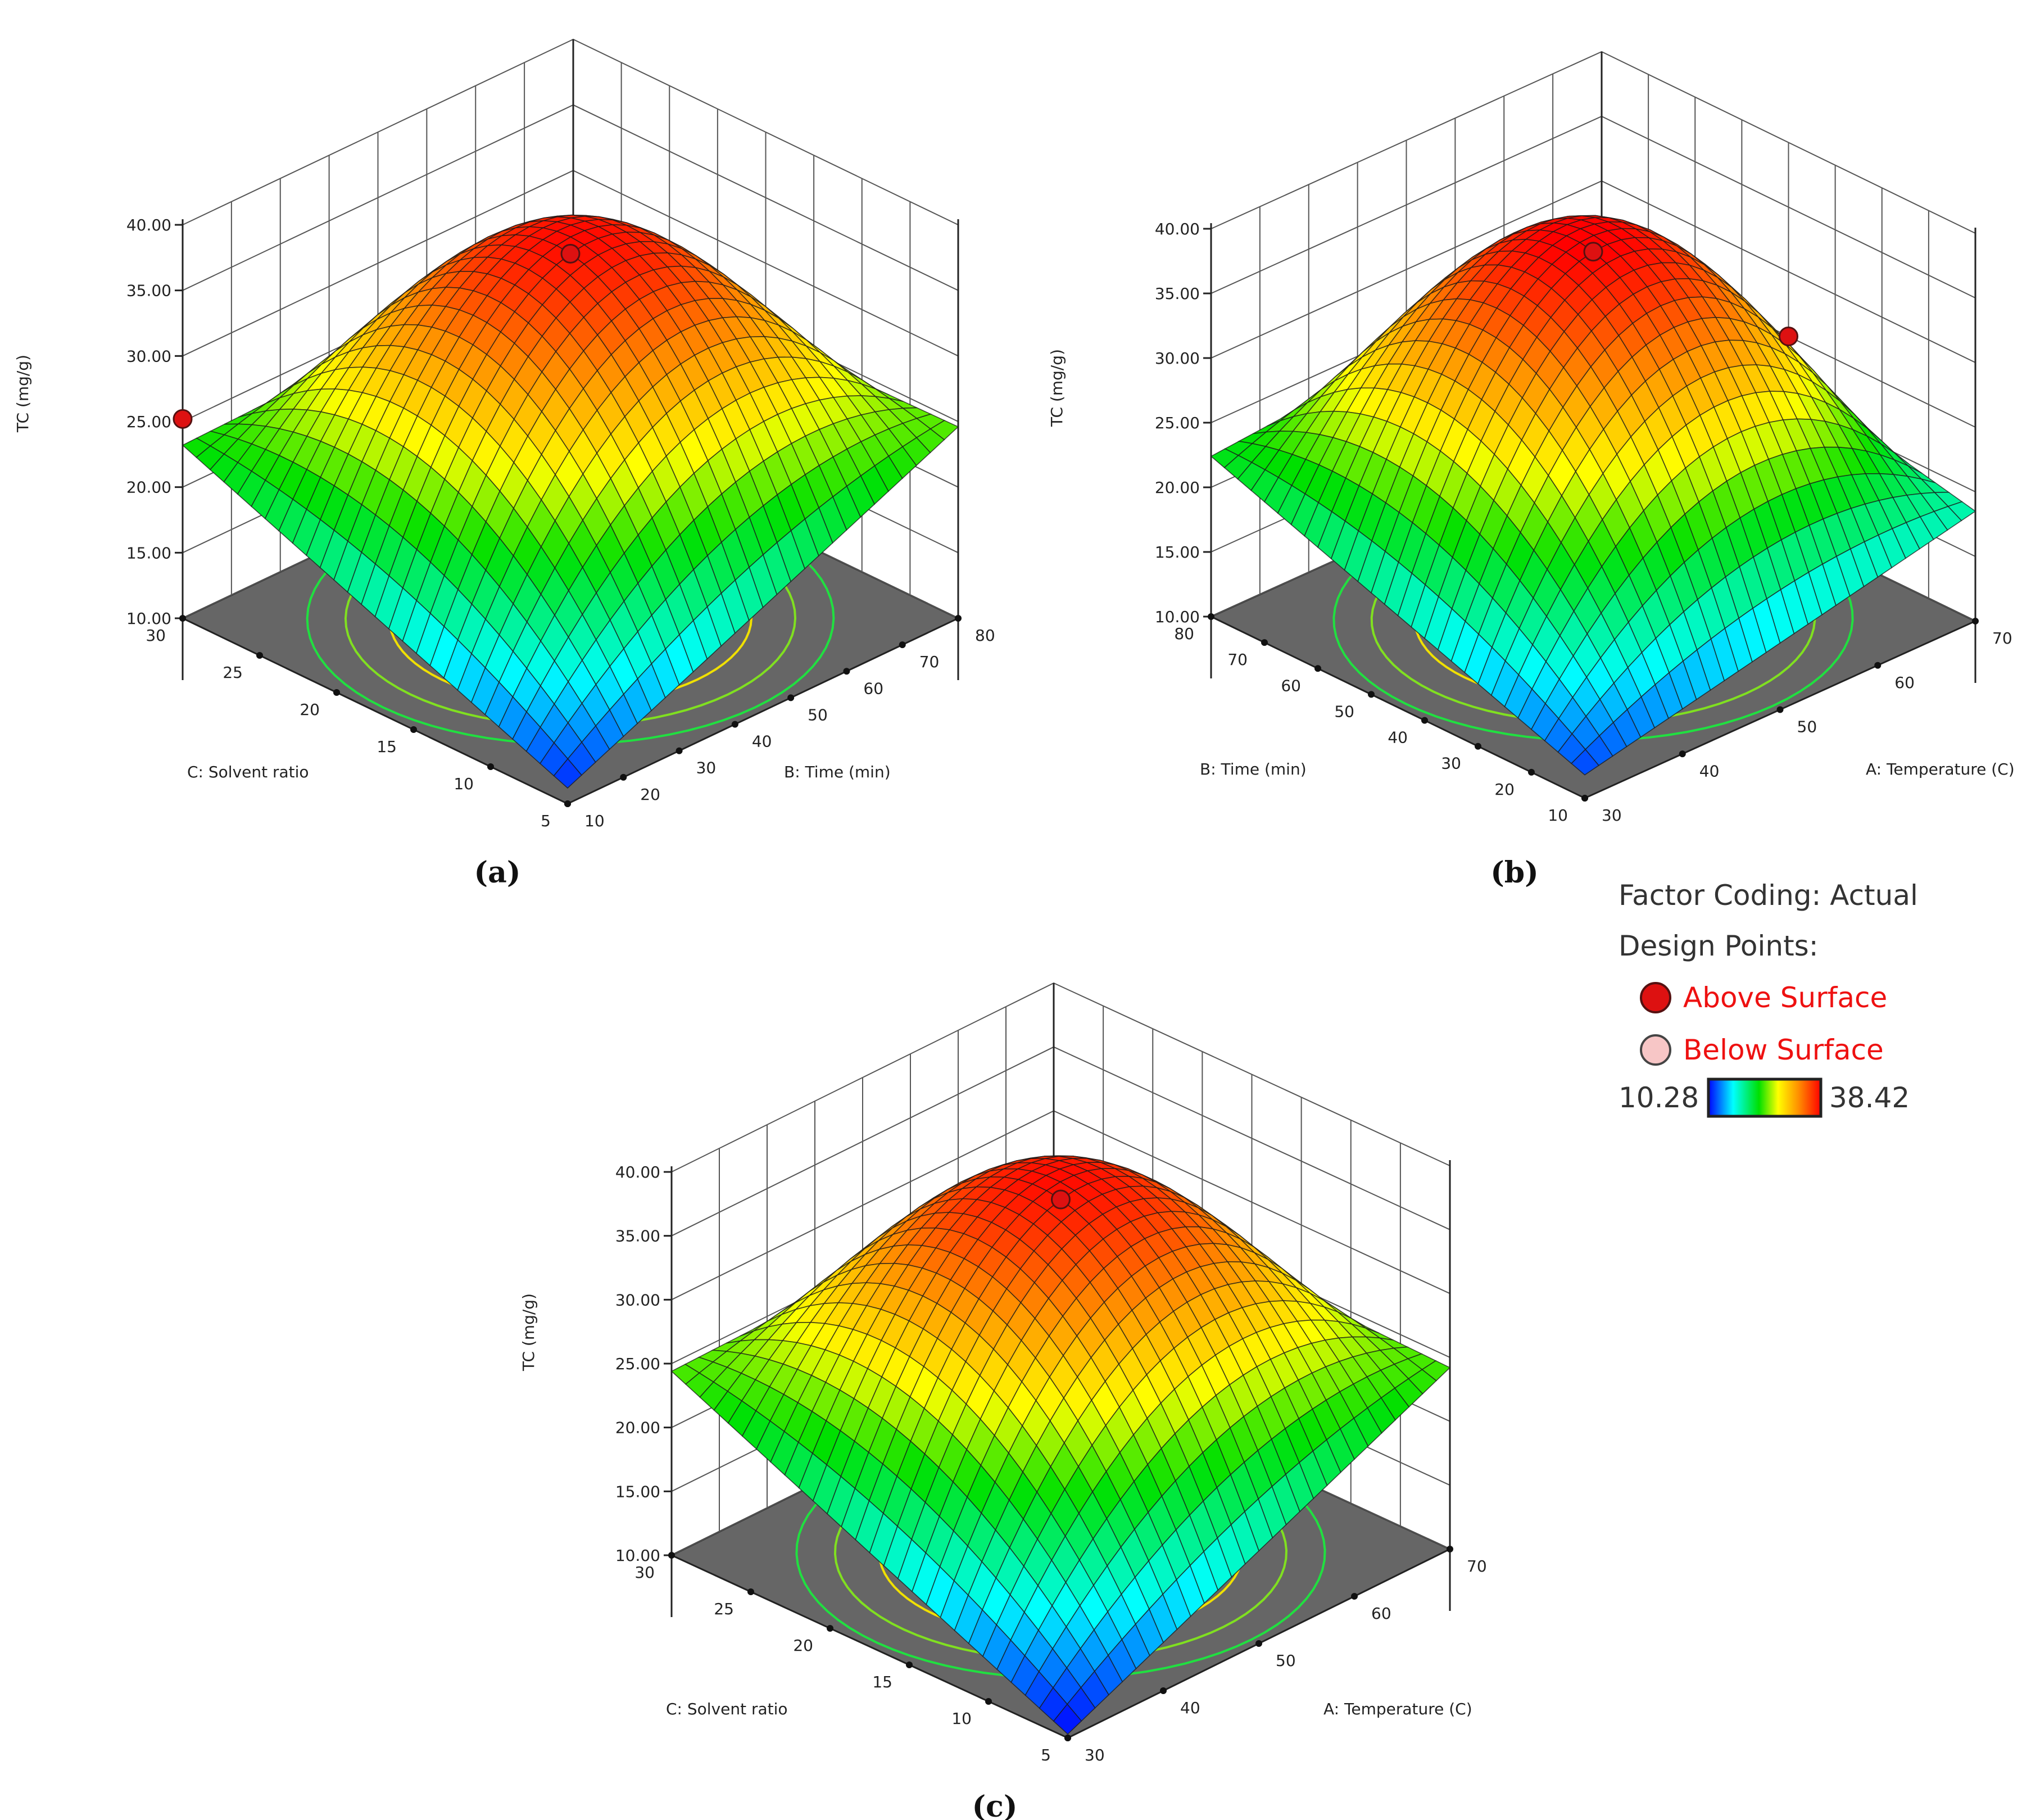 The width and height of the screenshot is (2031, 1820). Describe the element at coordinates (1785, 997) in the screenshot. I see `legend-above-label: Above Surface` at that location.